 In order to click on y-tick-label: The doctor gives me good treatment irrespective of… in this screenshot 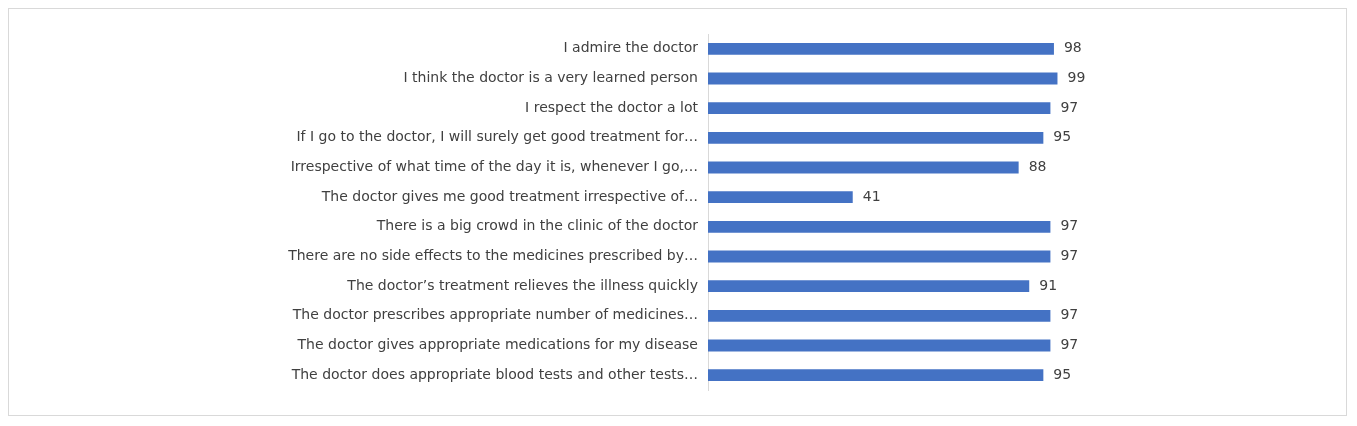, I will do `click(509, 195)`.